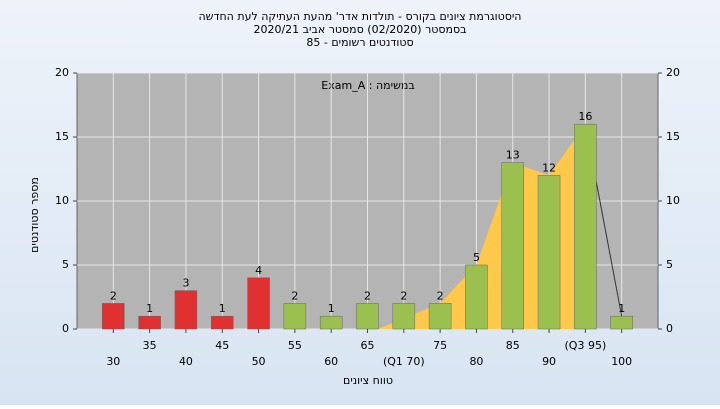  Describe the element at coordinates (62, 136) in the screenshot. I see `y-tick-label: 15` at that location.